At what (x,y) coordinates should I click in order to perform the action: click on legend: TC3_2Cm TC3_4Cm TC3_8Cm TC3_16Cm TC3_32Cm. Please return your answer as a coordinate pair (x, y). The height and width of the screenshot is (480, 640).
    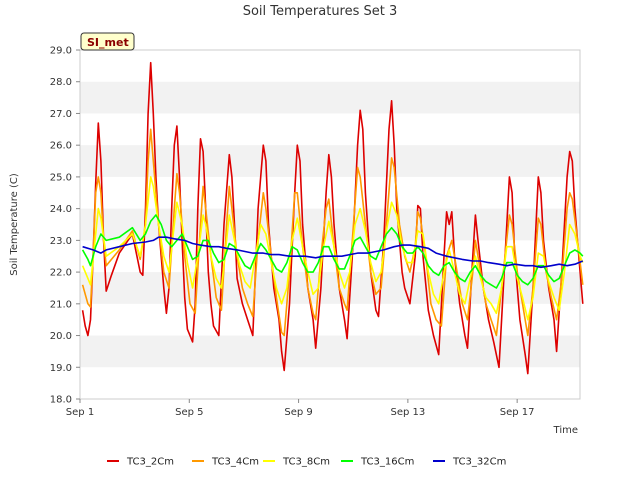
    Looking at the image, I should click on (306, 462).